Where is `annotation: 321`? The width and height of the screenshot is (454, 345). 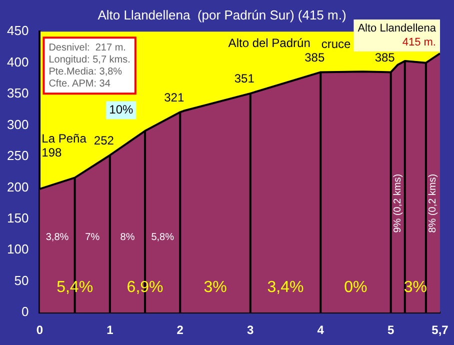
annotation: 321 is located at coordinates (174, 97).